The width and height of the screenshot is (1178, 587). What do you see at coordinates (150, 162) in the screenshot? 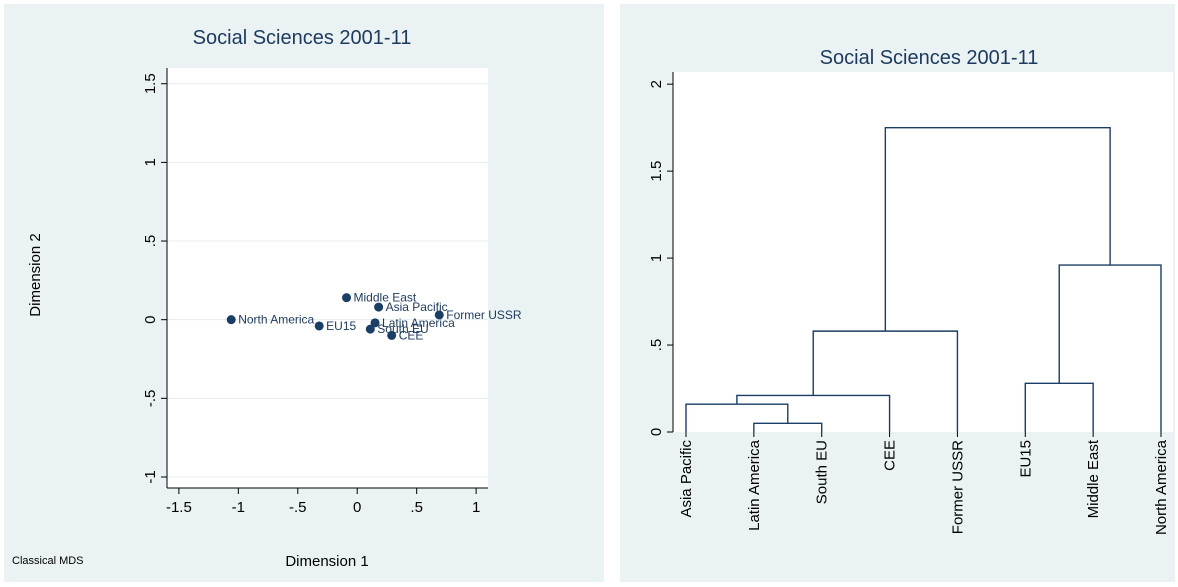
I see `mds-y-tick-label: 1` at bounding box center [150, 162].